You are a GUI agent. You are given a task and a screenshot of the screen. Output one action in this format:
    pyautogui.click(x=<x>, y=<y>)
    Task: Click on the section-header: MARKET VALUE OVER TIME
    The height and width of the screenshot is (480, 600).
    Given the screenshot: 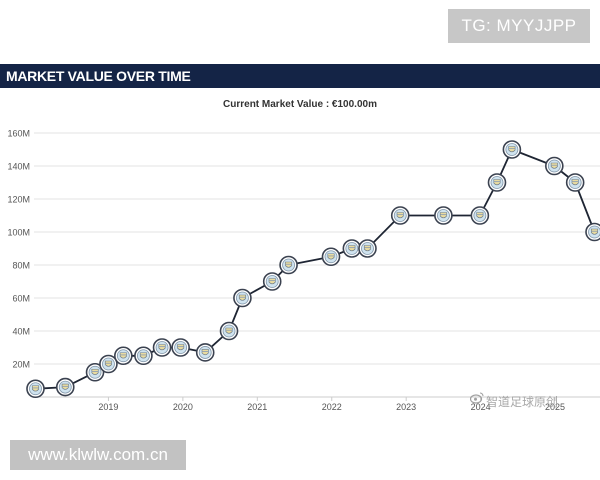 What is the action you would take?
    pyautogui.click(x=300, y=76)
    